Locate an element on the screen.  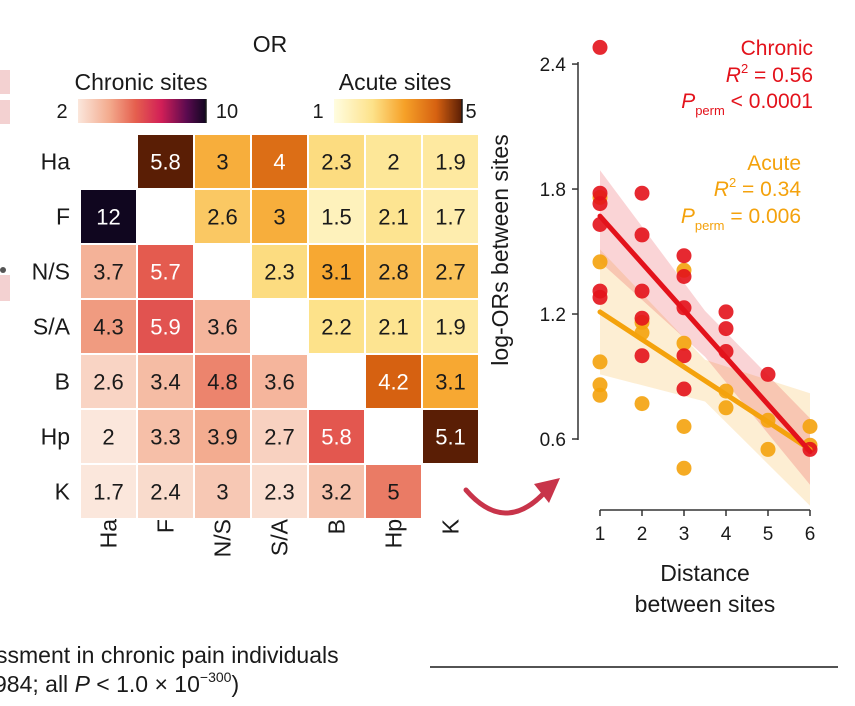
heatmap-cell-value: 2.2 is located at coordinates (336, 327).